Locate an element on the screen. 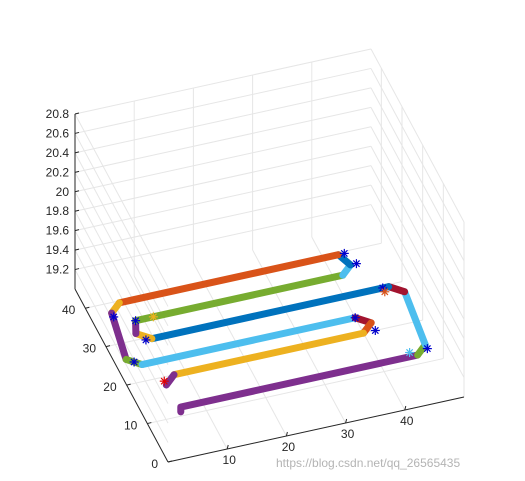 The height and width of the screenshot is (481, 525). y-tick-label: 0 is located at coordinates (154, 464).